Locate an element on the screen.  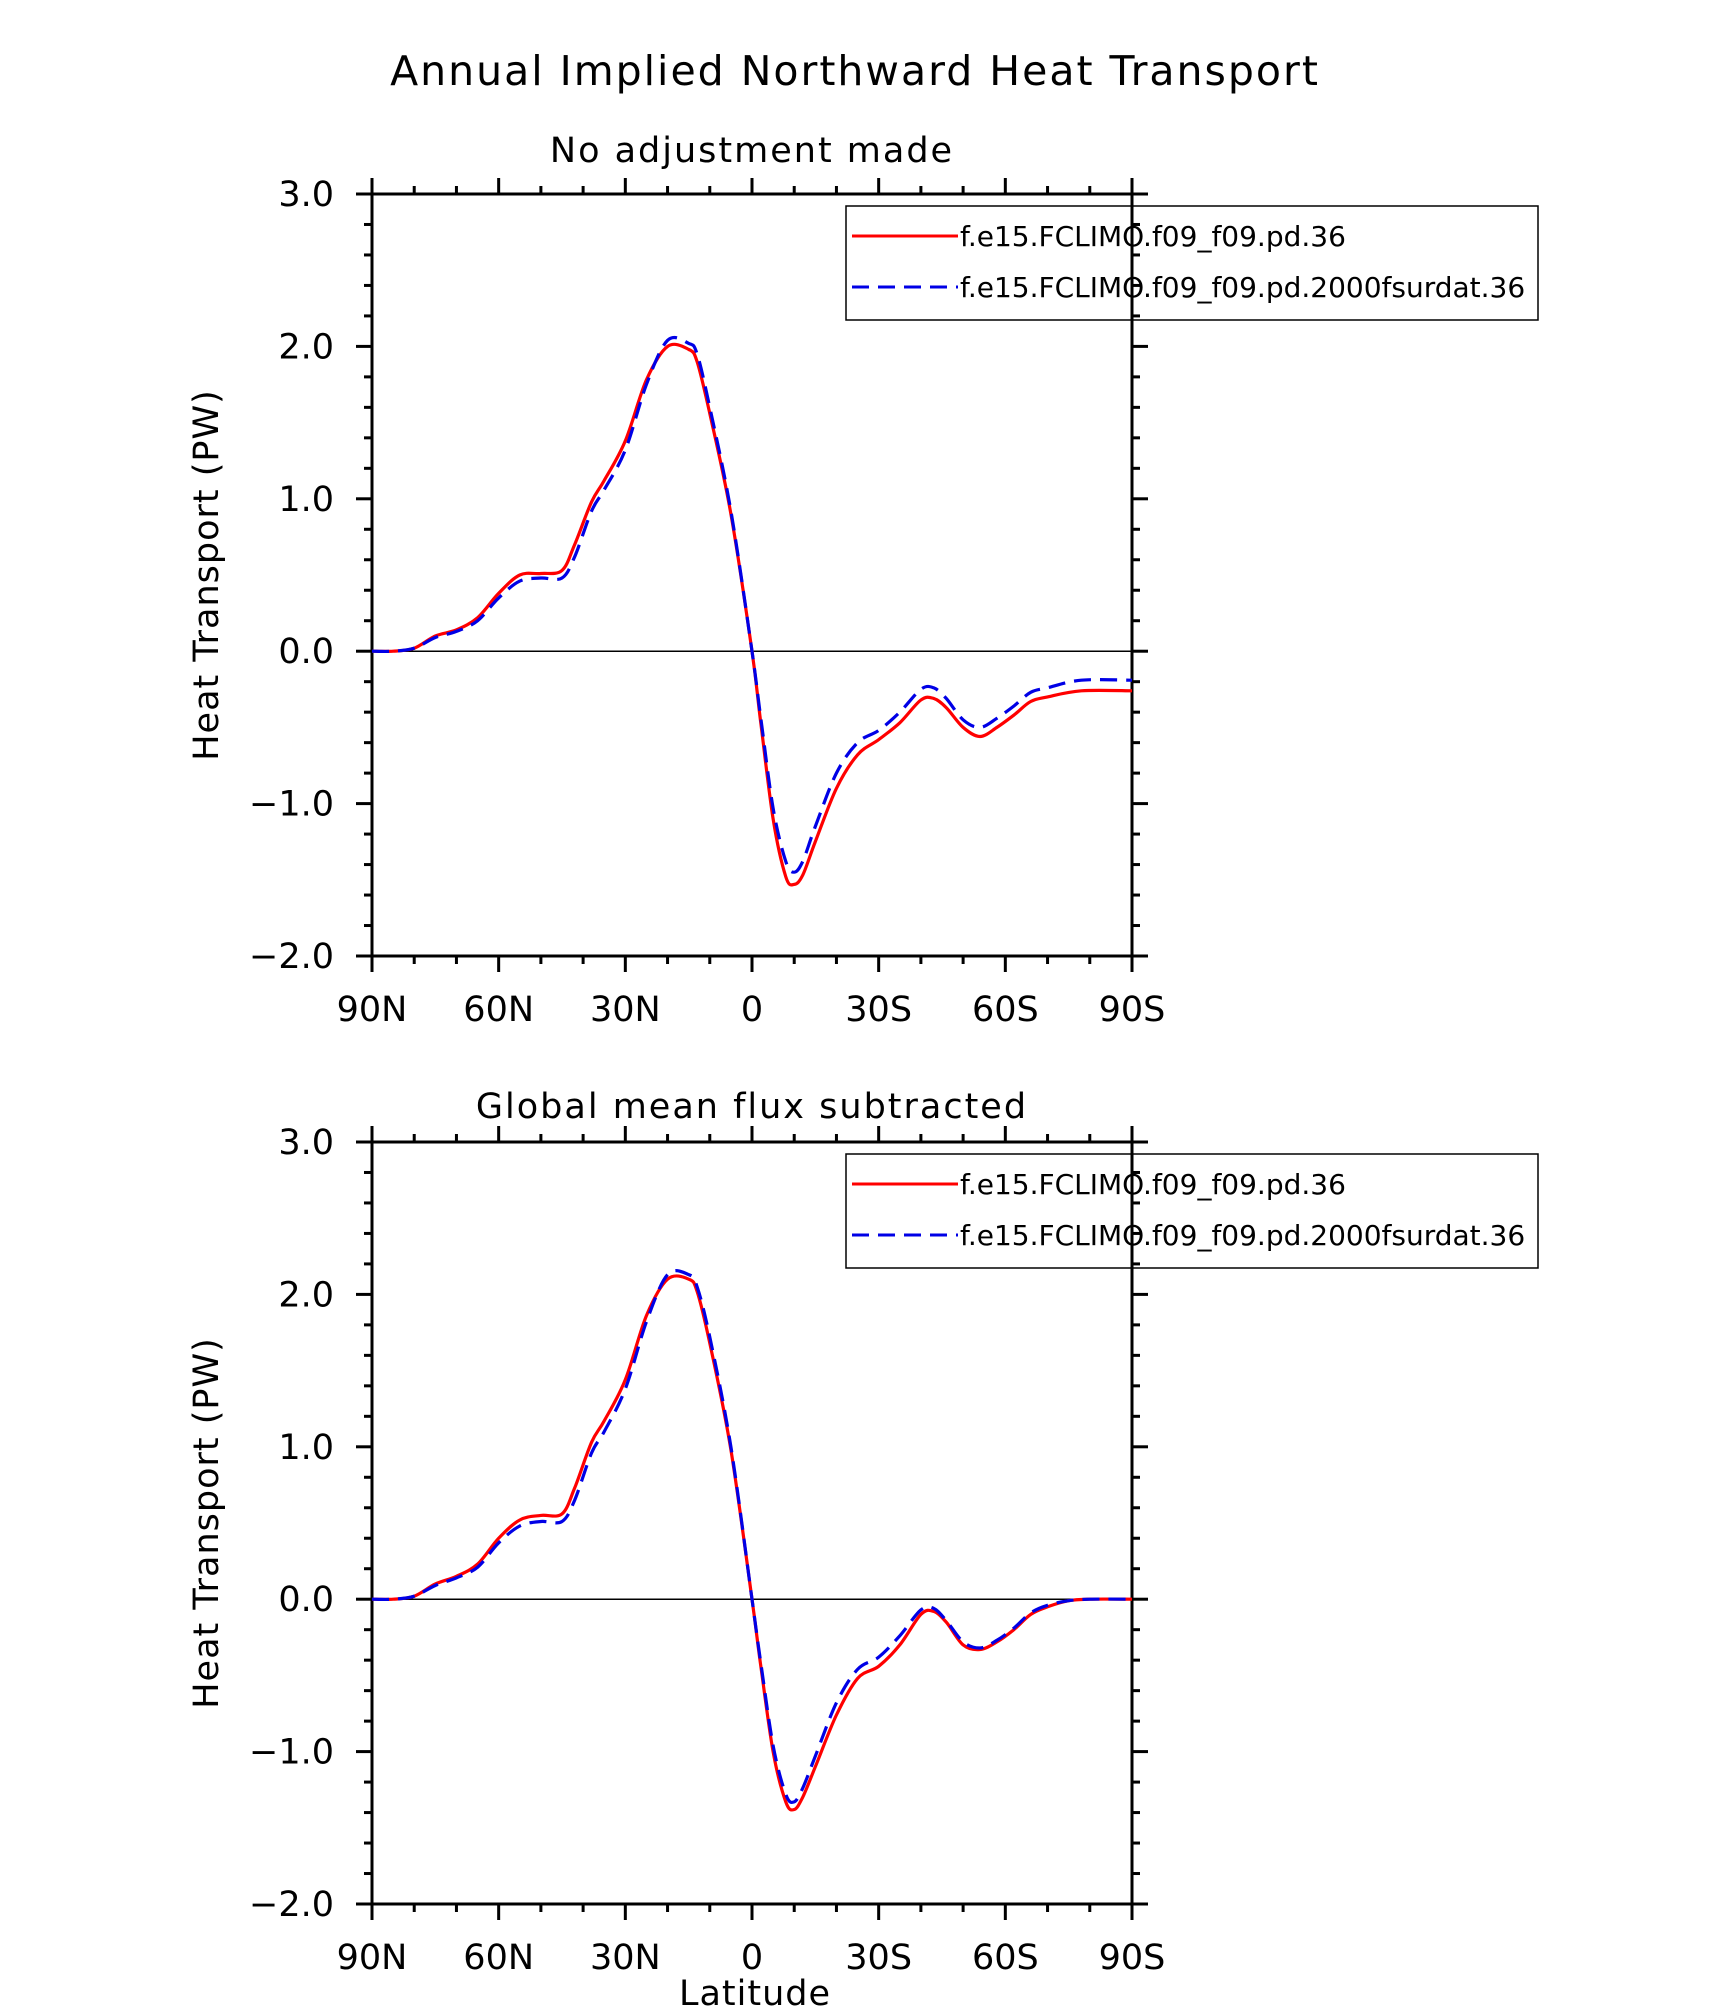
chart-title: Global mean flux subtracted is located at coordinates (752, 1107).